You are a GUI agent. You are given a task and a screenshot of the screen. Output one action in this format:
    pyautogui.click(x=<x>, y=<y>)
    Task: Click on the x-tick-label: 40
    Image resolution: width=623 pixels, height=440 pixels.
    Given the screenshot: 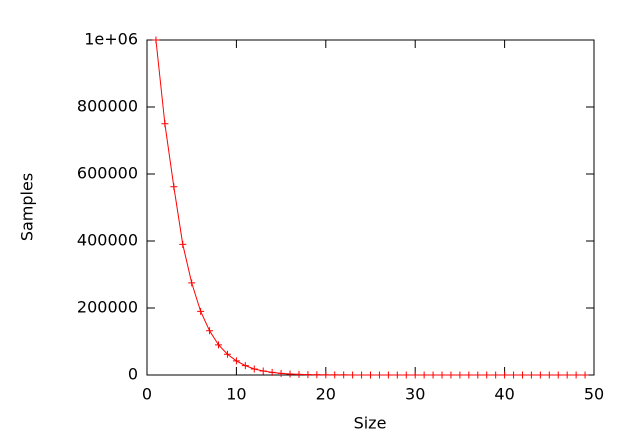 What is the action you would take?
    pyautogui.click(x=504, y=394)
    